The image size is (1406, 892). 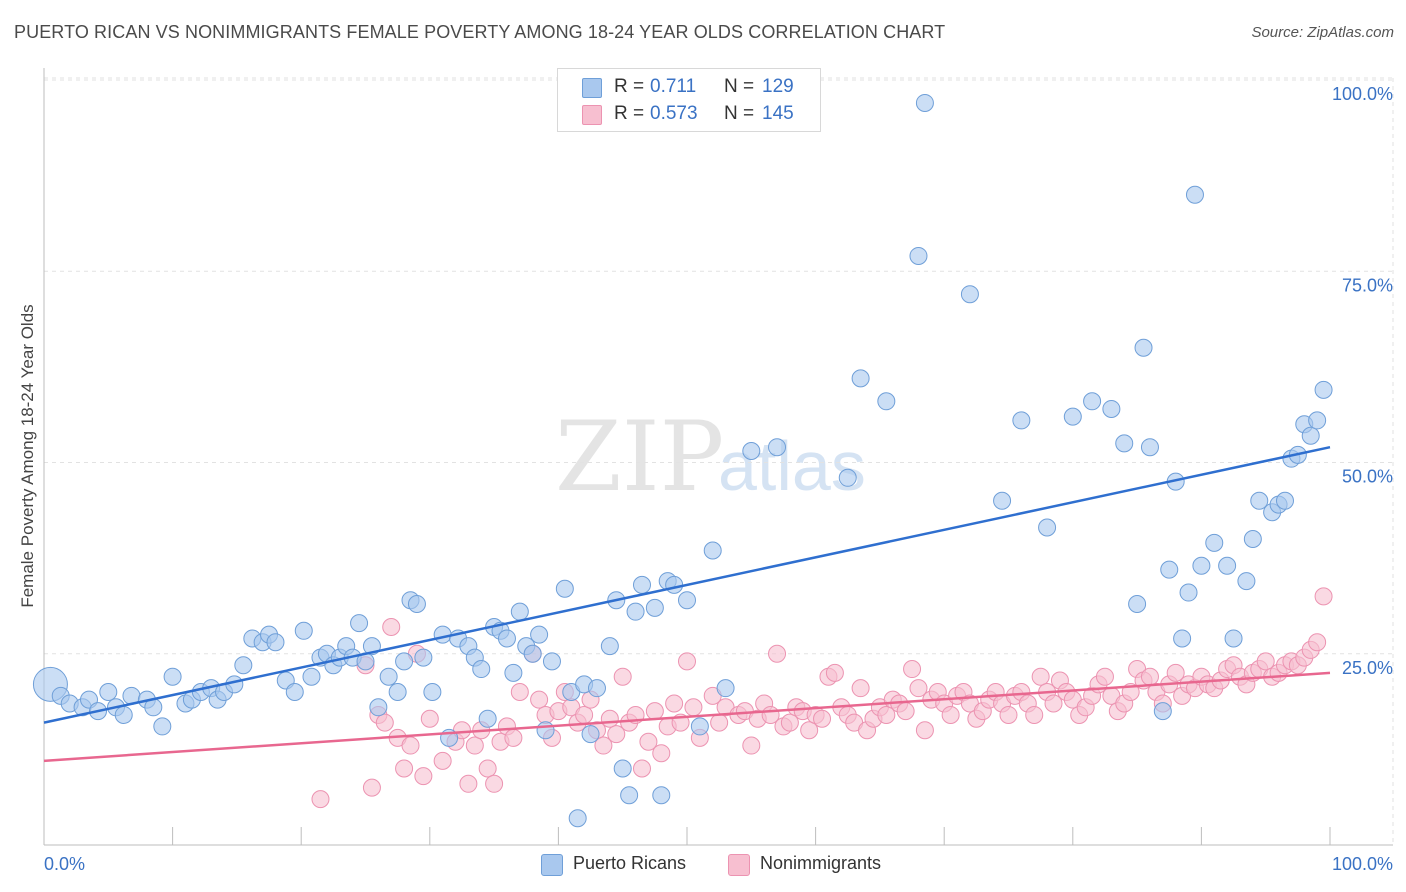 What do you see at coordinates (674, 113) in the screenshot?
I see `legend-r-value: 0.573` at bounding box center [674, 113].